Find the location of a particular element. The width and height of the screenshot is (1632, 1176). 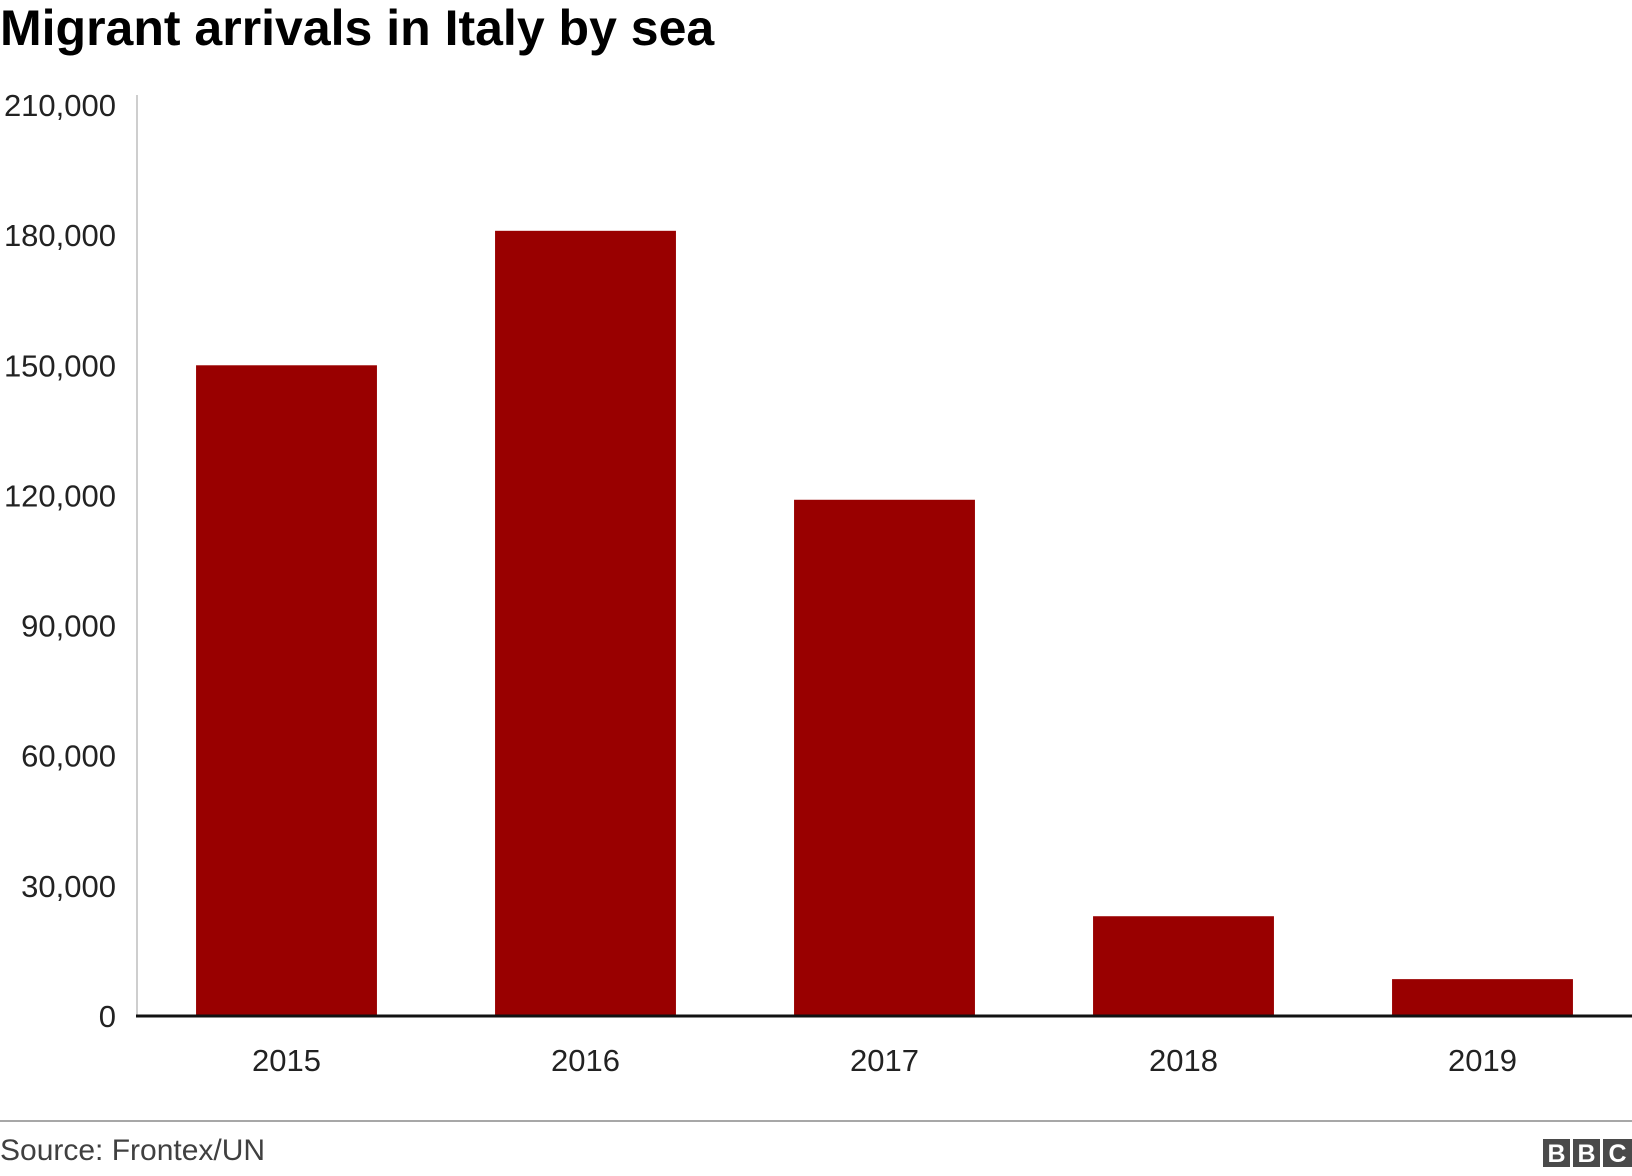

y-tick-label: 60,000 is located at coordinates (68, 756).